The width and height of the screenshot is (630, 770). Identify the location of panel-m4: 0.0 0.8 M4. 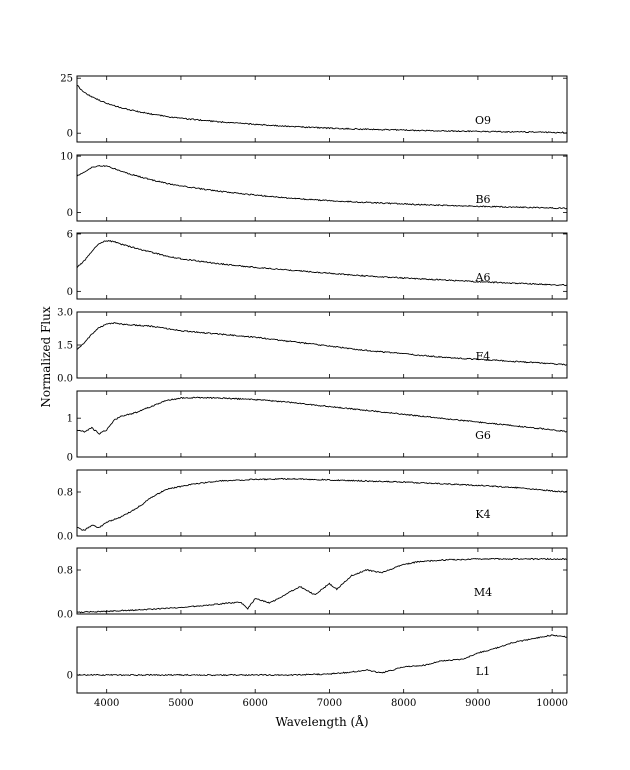
(312, 584).